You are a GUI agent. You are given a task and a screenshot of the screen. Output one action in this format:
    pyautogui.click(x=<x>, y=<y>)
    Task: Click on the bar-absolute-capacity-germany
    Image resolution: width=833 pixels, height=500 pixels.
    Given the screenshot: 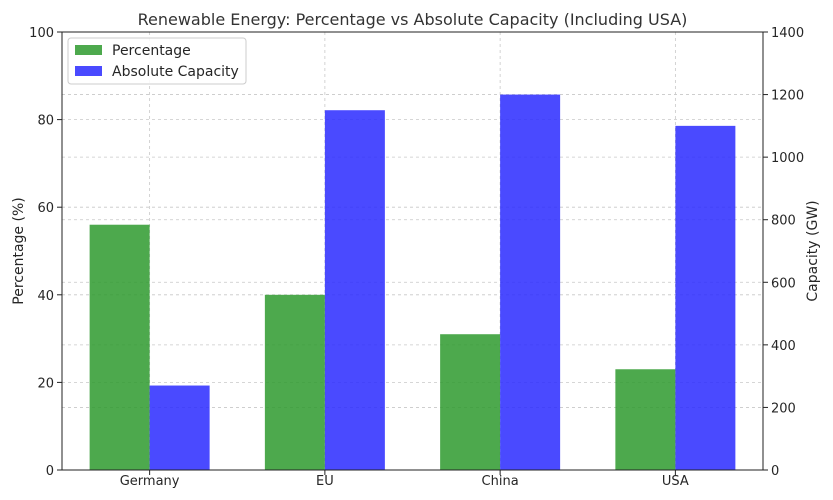 What is the action you would take?
    pyautogui.click(x=179, y=427)
    